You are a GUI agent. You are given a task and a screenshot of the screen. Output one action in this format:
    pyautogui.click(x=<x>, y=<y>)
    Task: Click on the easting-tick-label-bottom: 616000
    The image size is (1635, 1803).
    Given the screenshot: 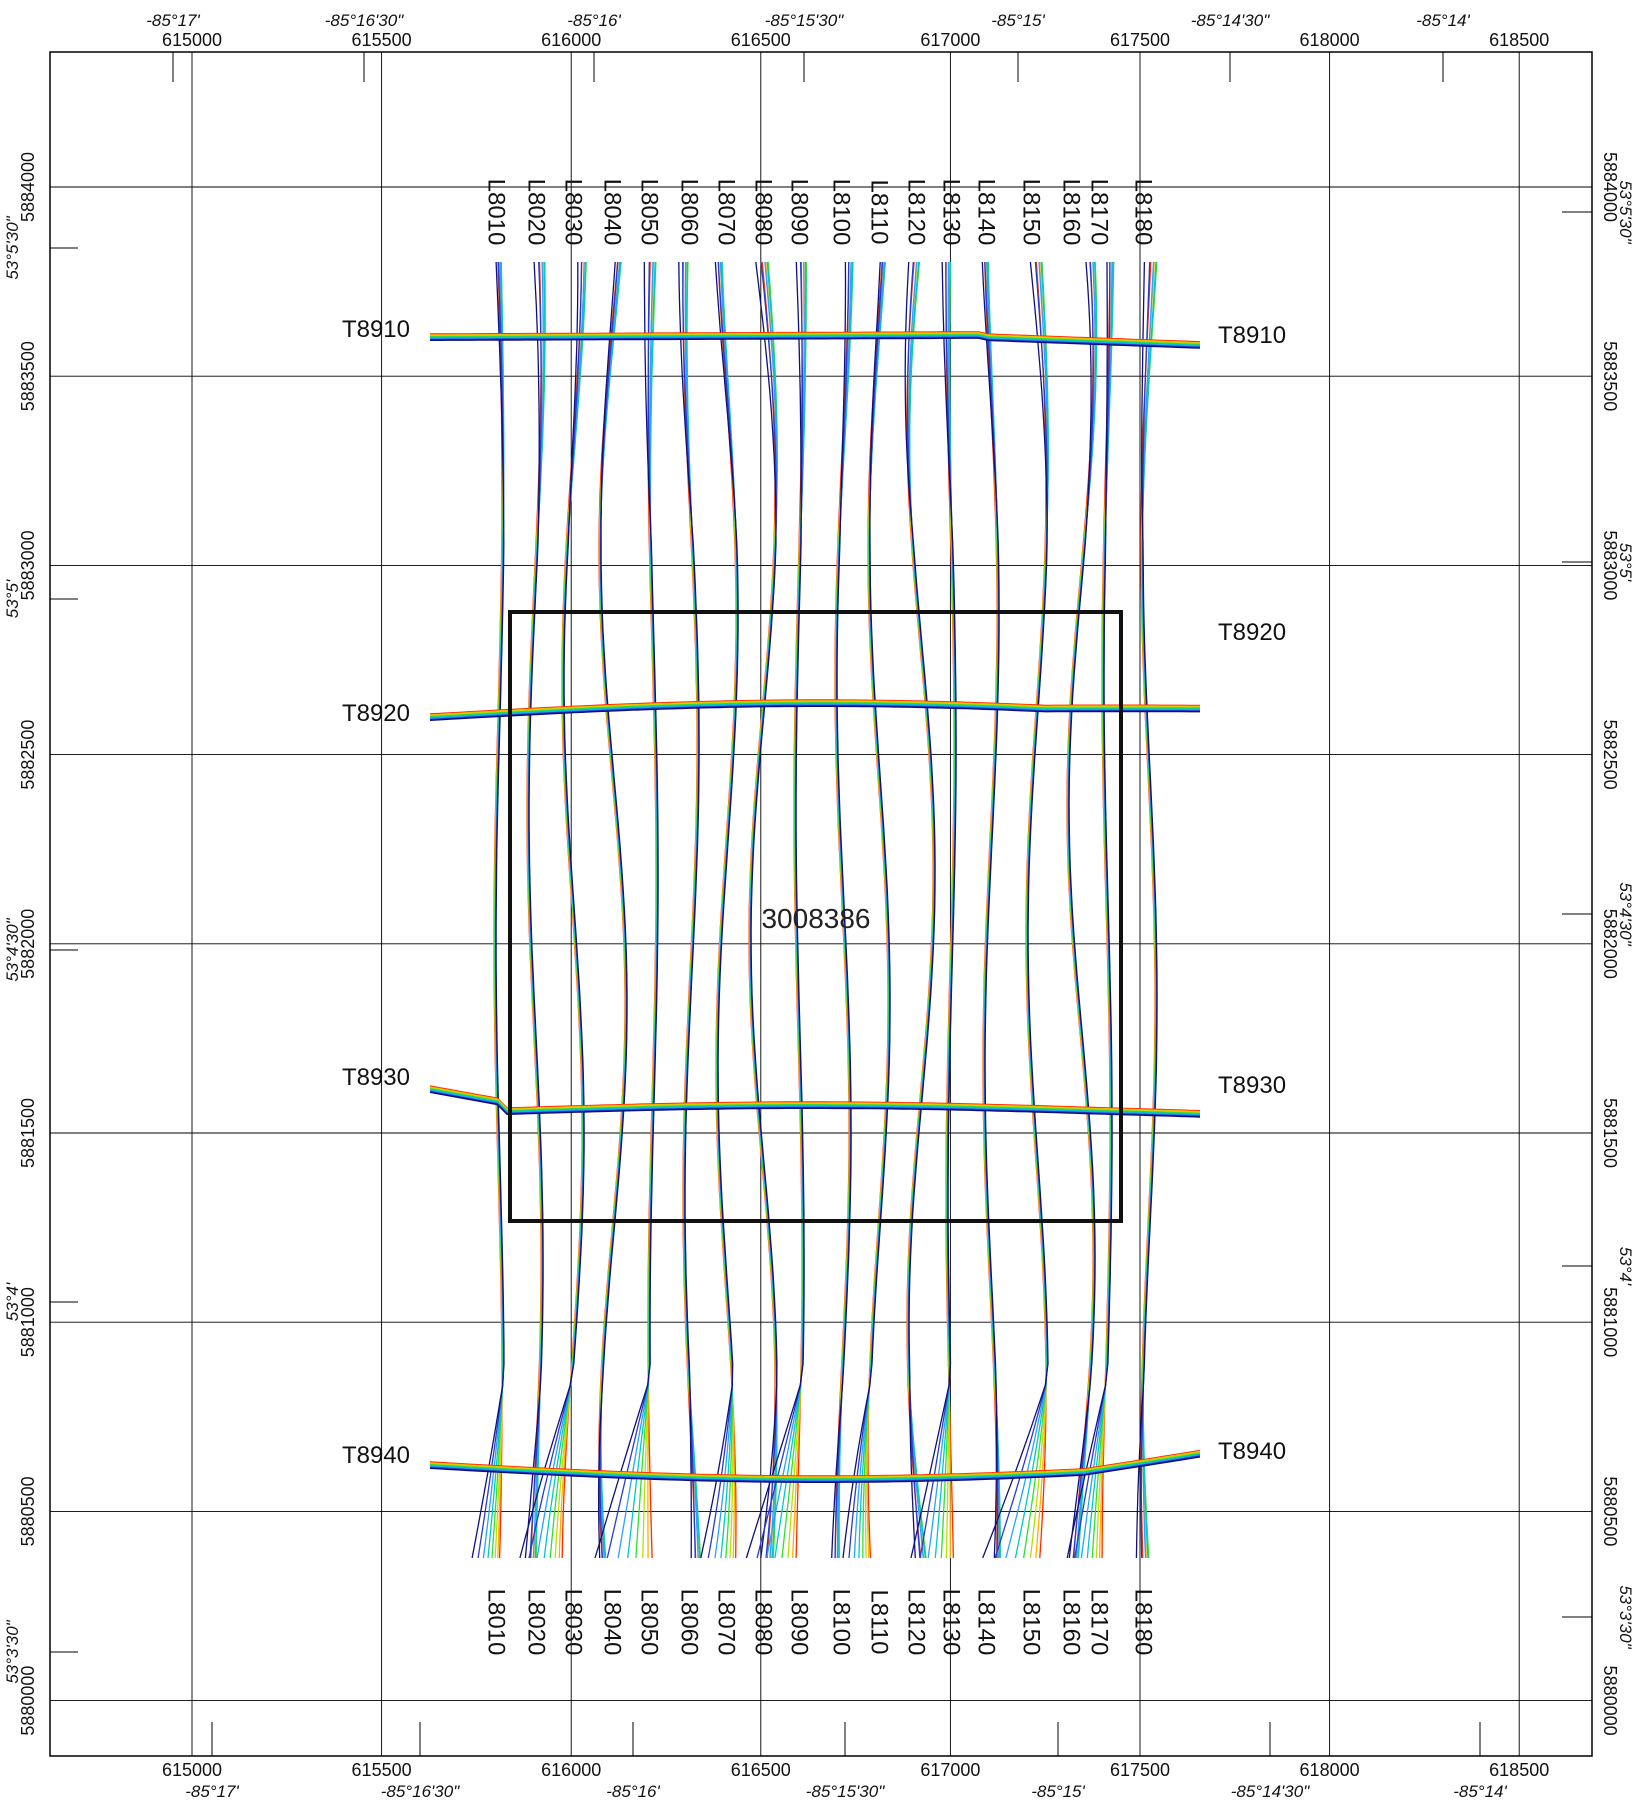 What is the action you would take?
    pyautogui.click(x=571, y=1770)
    